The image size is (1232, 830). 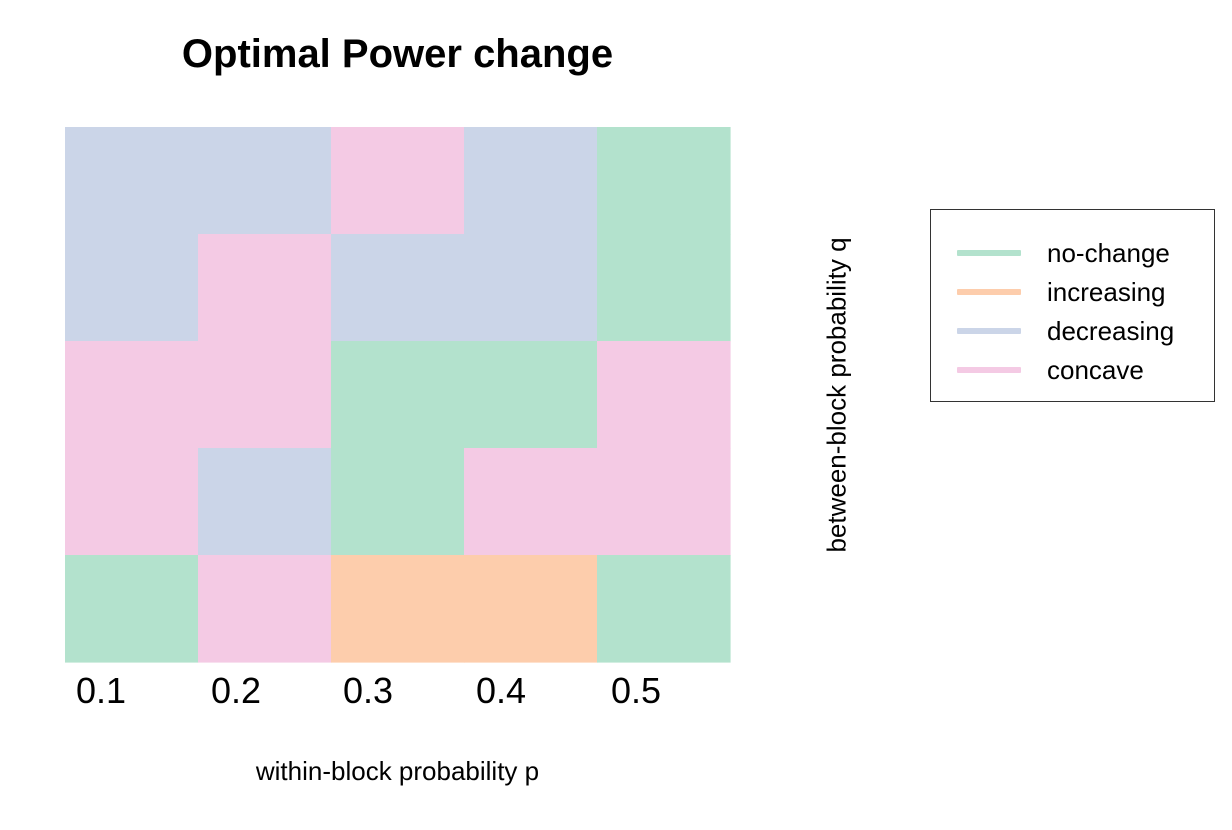 I want to click on x-tick-label: 0.1, so click(x=101, y=690).